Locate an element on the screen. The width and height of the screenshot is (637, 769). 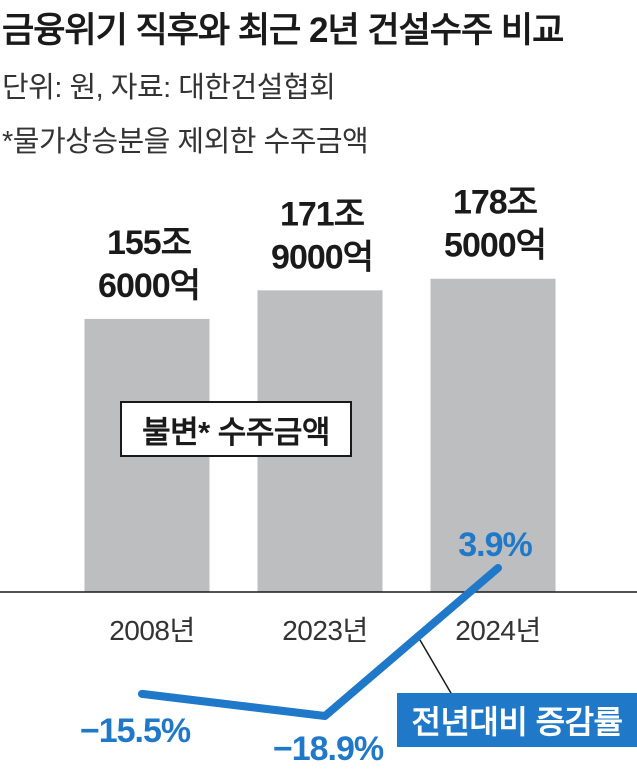
footnote-text: *물가상승분을 제외한 수주금액 is located at coordinates (185, 142).